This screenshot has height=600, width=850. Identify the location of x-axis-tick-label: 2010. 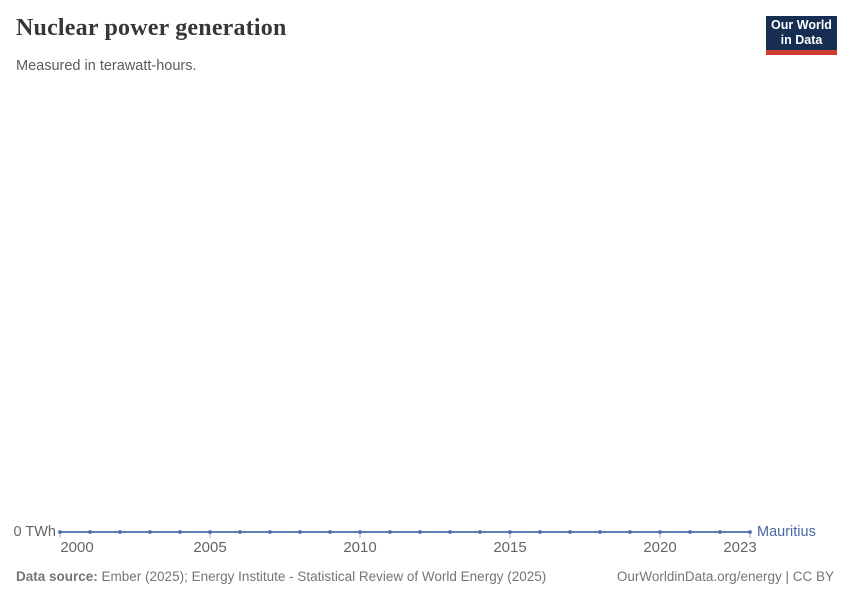
(360, 547).